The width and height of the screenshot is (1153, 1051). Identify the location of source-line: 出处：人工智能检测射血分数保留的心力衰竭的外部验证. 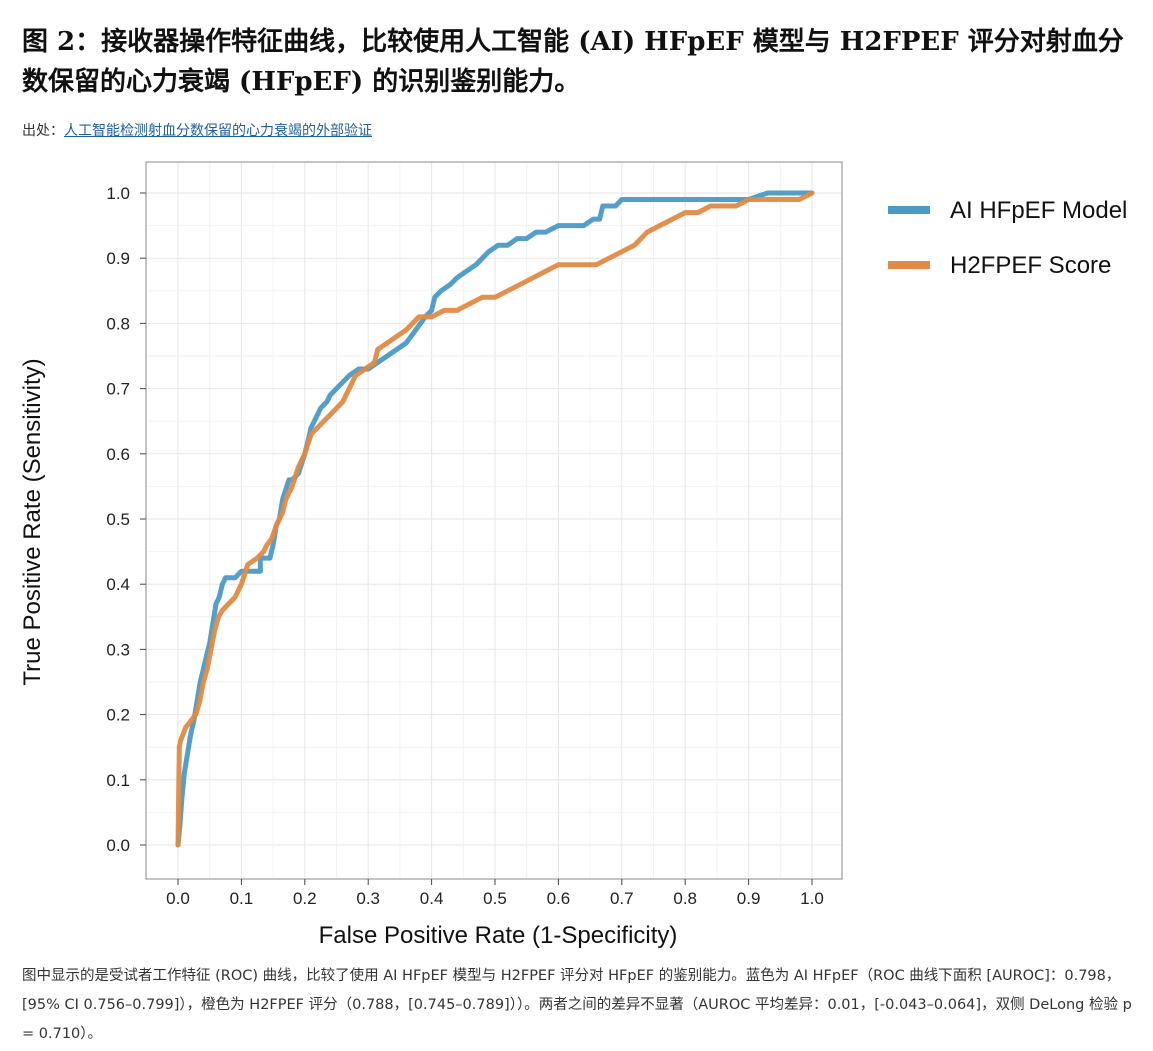
(197, 130).